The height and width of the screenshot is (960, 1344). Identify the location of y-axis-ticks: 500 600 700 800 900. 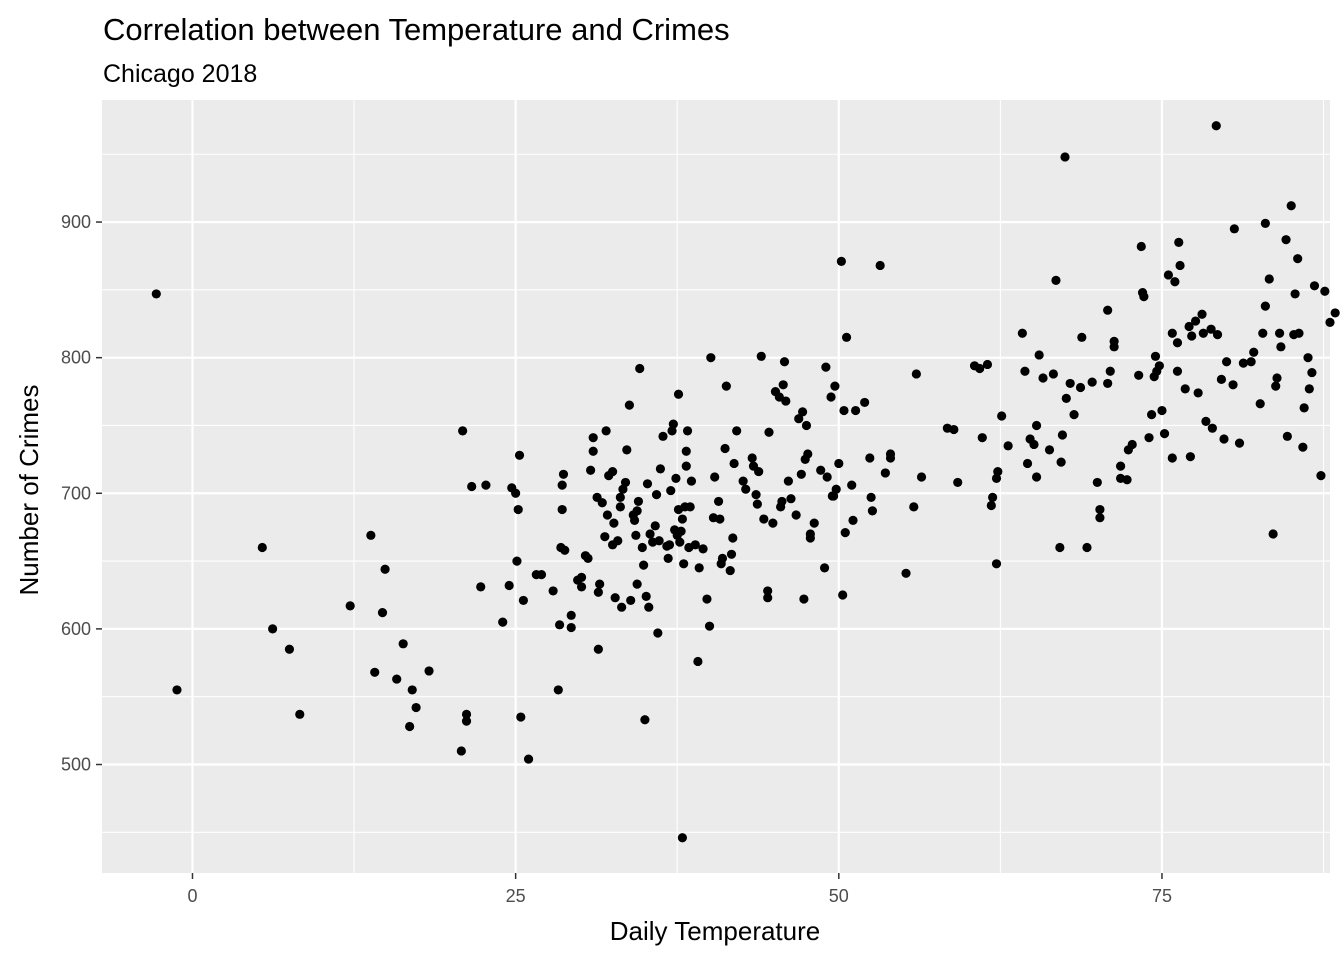
(81, 493).